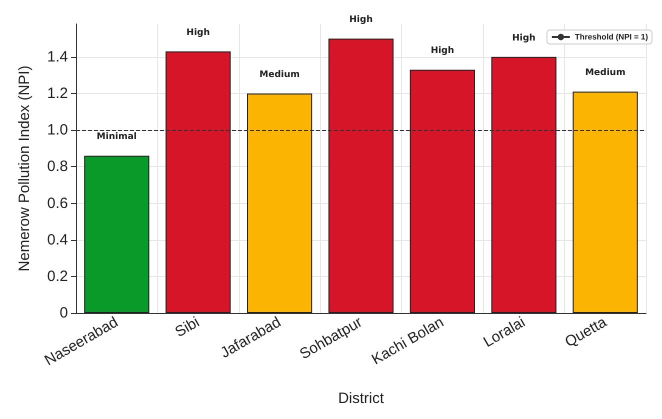  Describe the element at coordinates (57, 57) in the screenshot. I see `y-tick-label: 1.4` at that location.